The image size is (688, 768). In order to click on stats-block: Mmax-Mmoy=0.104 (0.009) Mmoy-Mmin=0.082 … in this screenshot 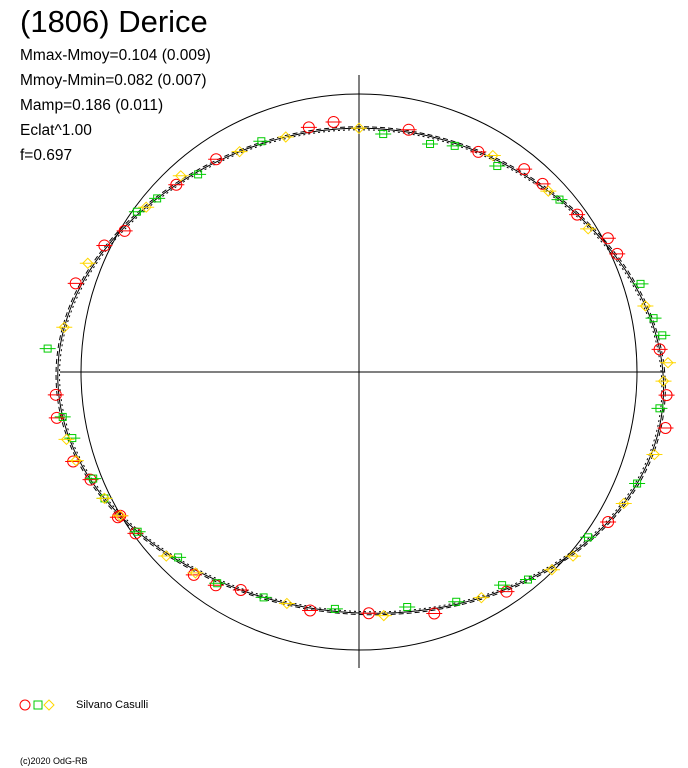, I will do `click(115, 105)`.